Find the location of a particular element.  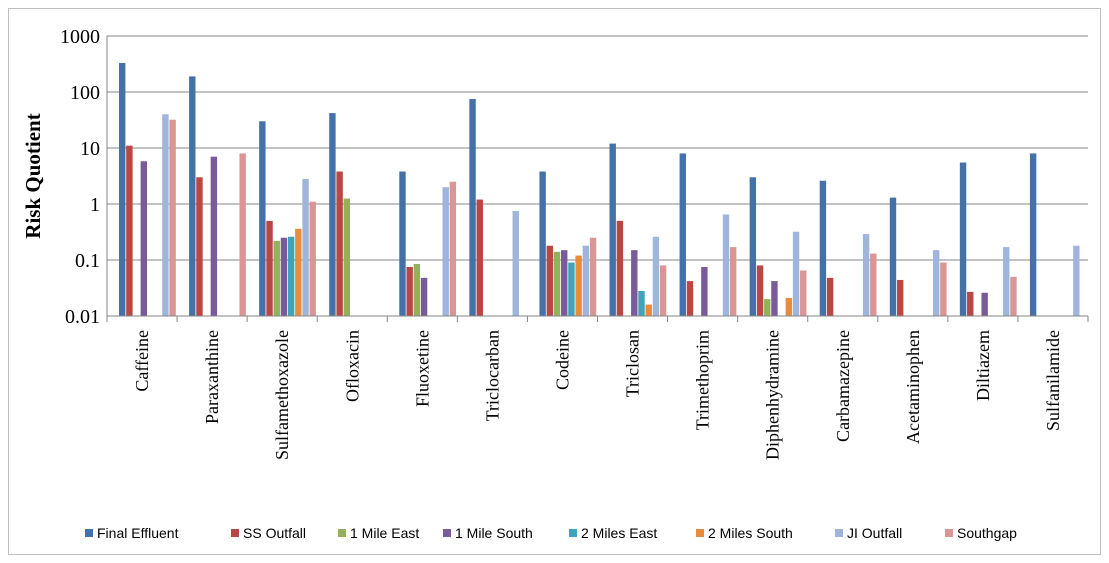

x-tick-label: Codeine is located at coordinates (562, 360).